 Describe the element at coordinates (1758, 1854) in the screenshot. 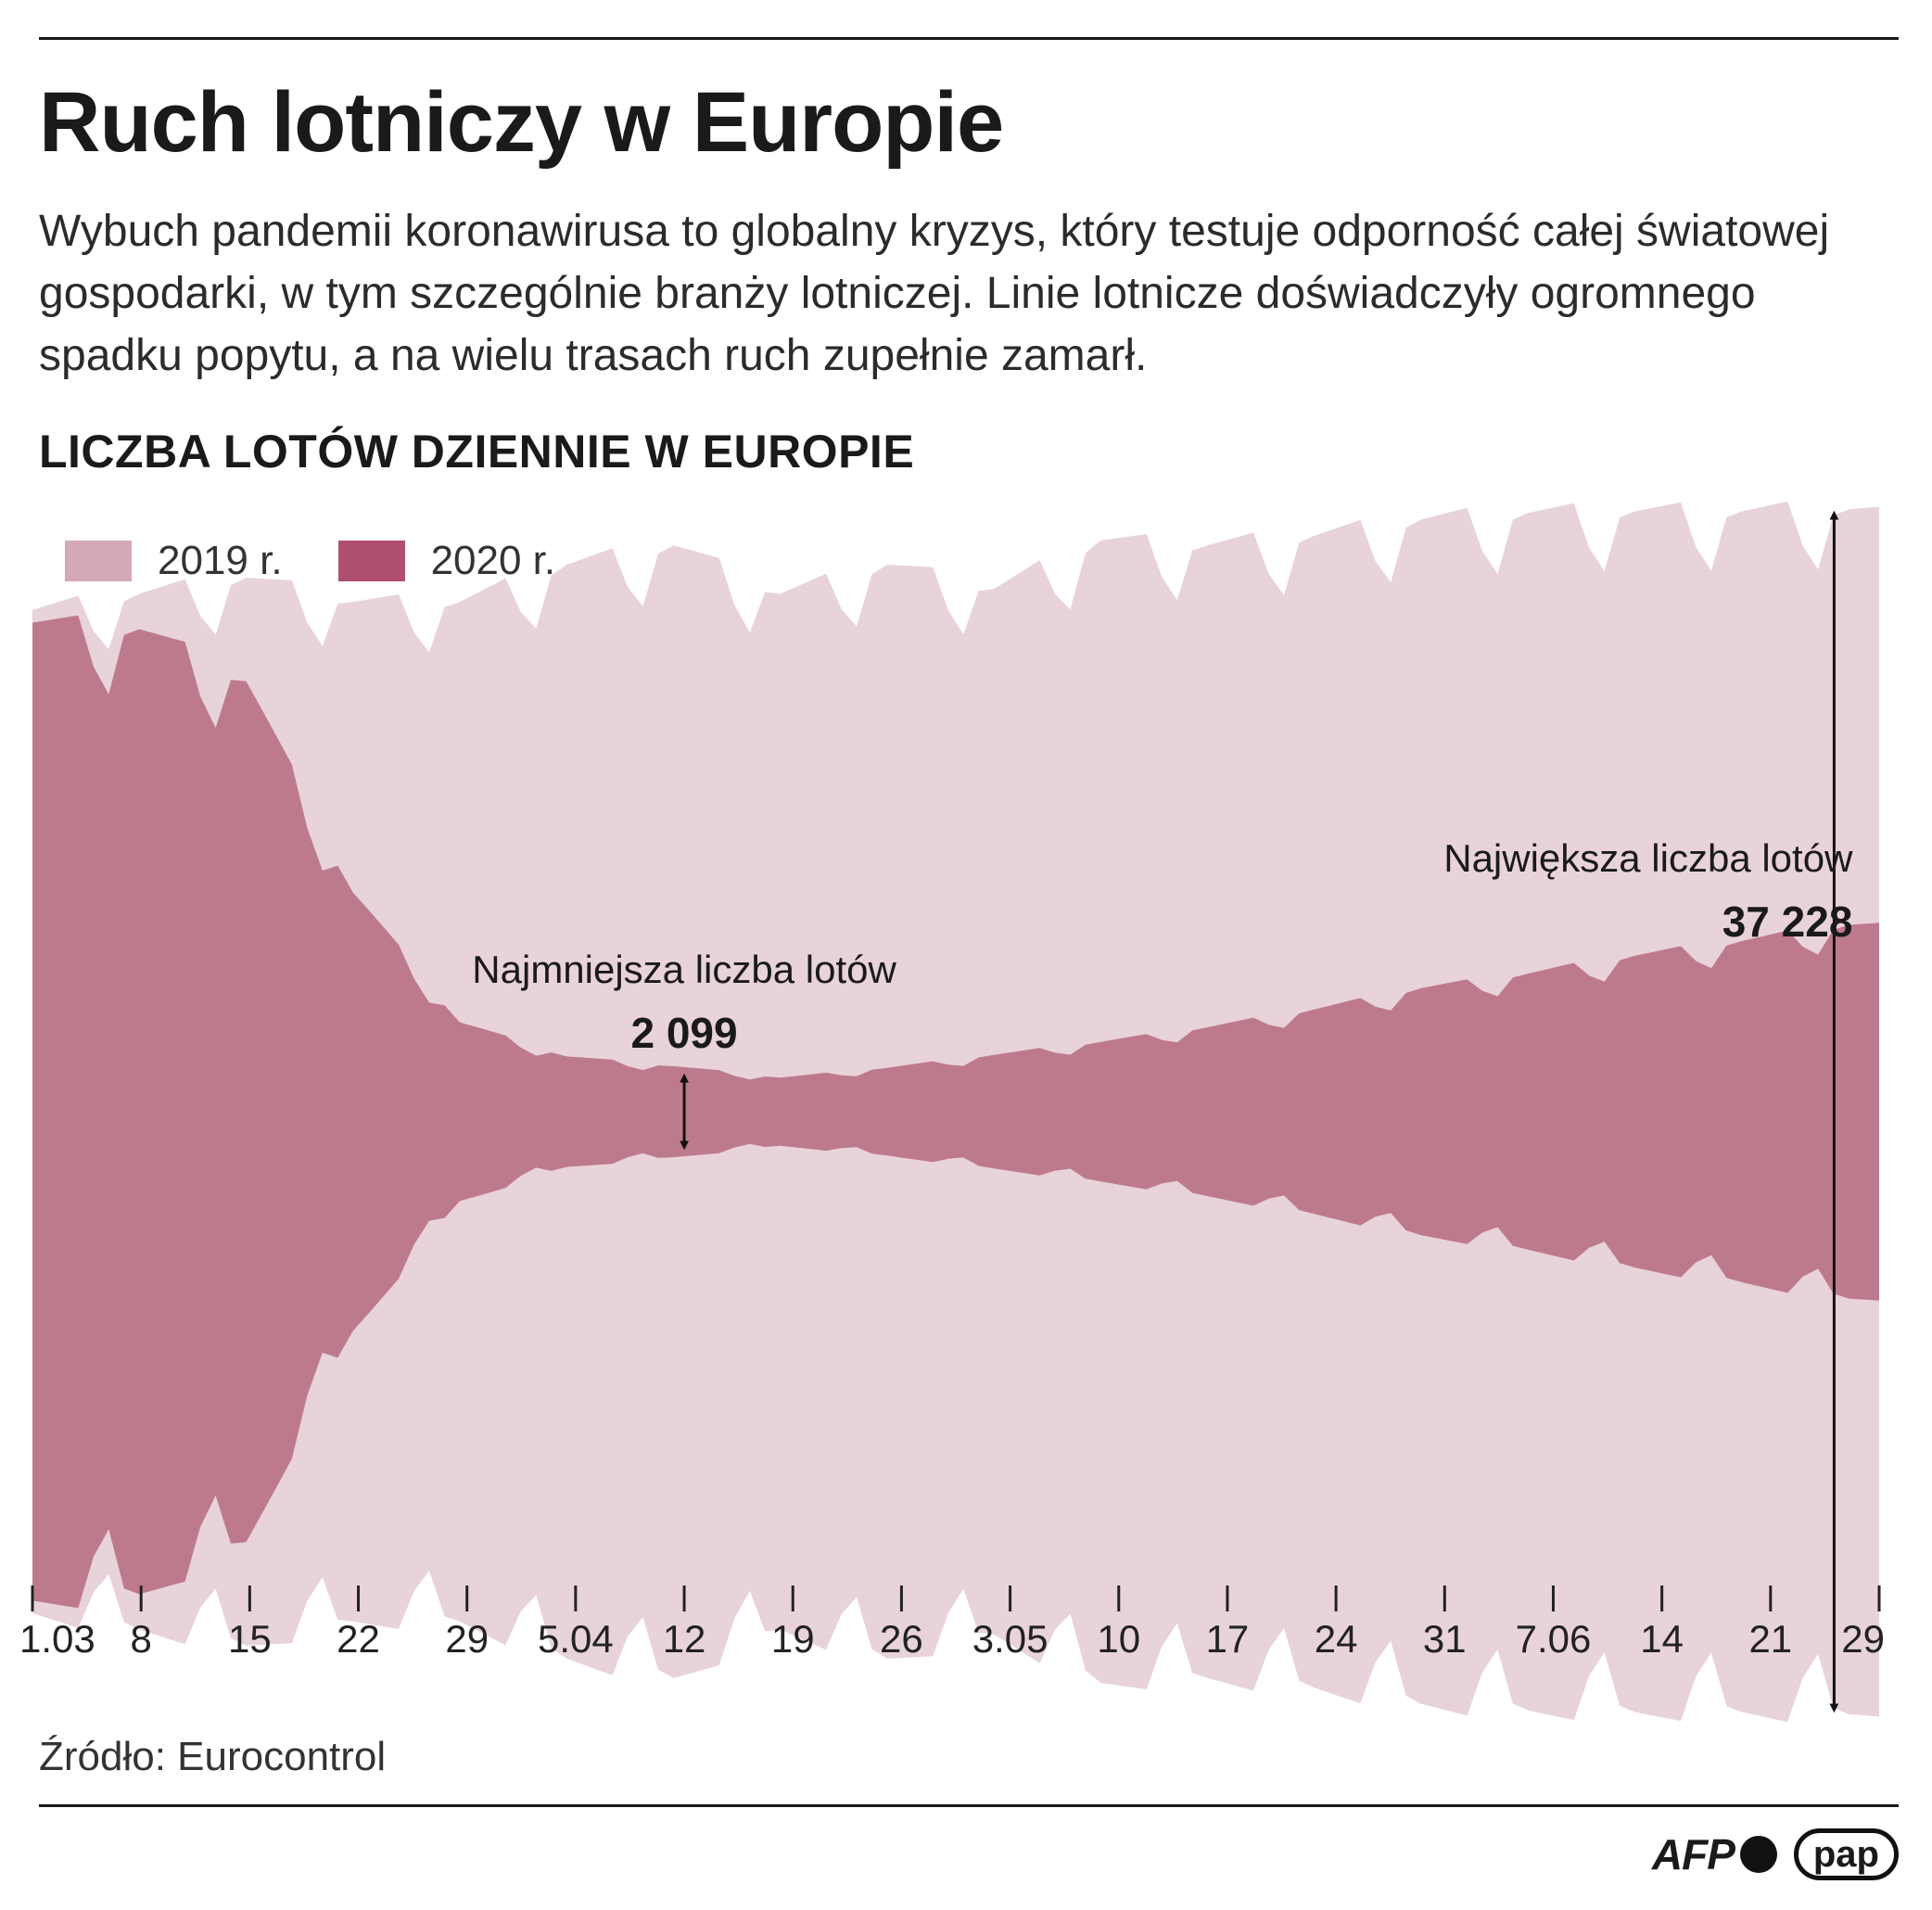

I see `afp-dot-icon` at that location.